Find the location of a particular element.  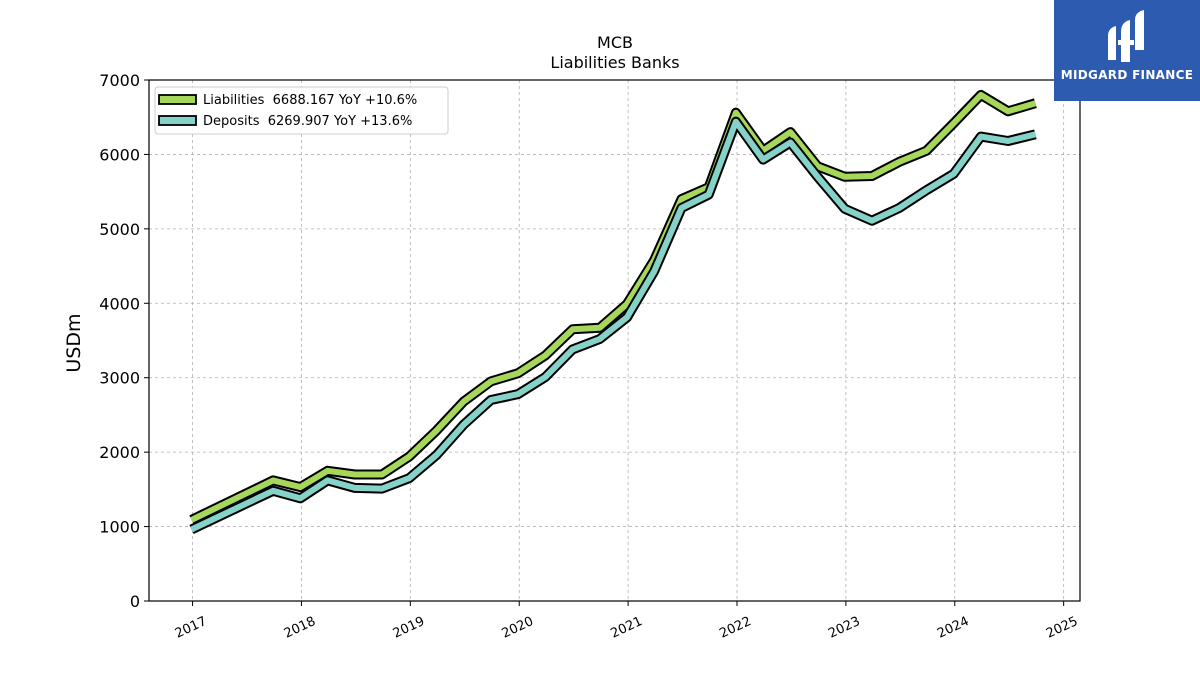

y-tick-label: 4000 is located at coordinates (119, 303).